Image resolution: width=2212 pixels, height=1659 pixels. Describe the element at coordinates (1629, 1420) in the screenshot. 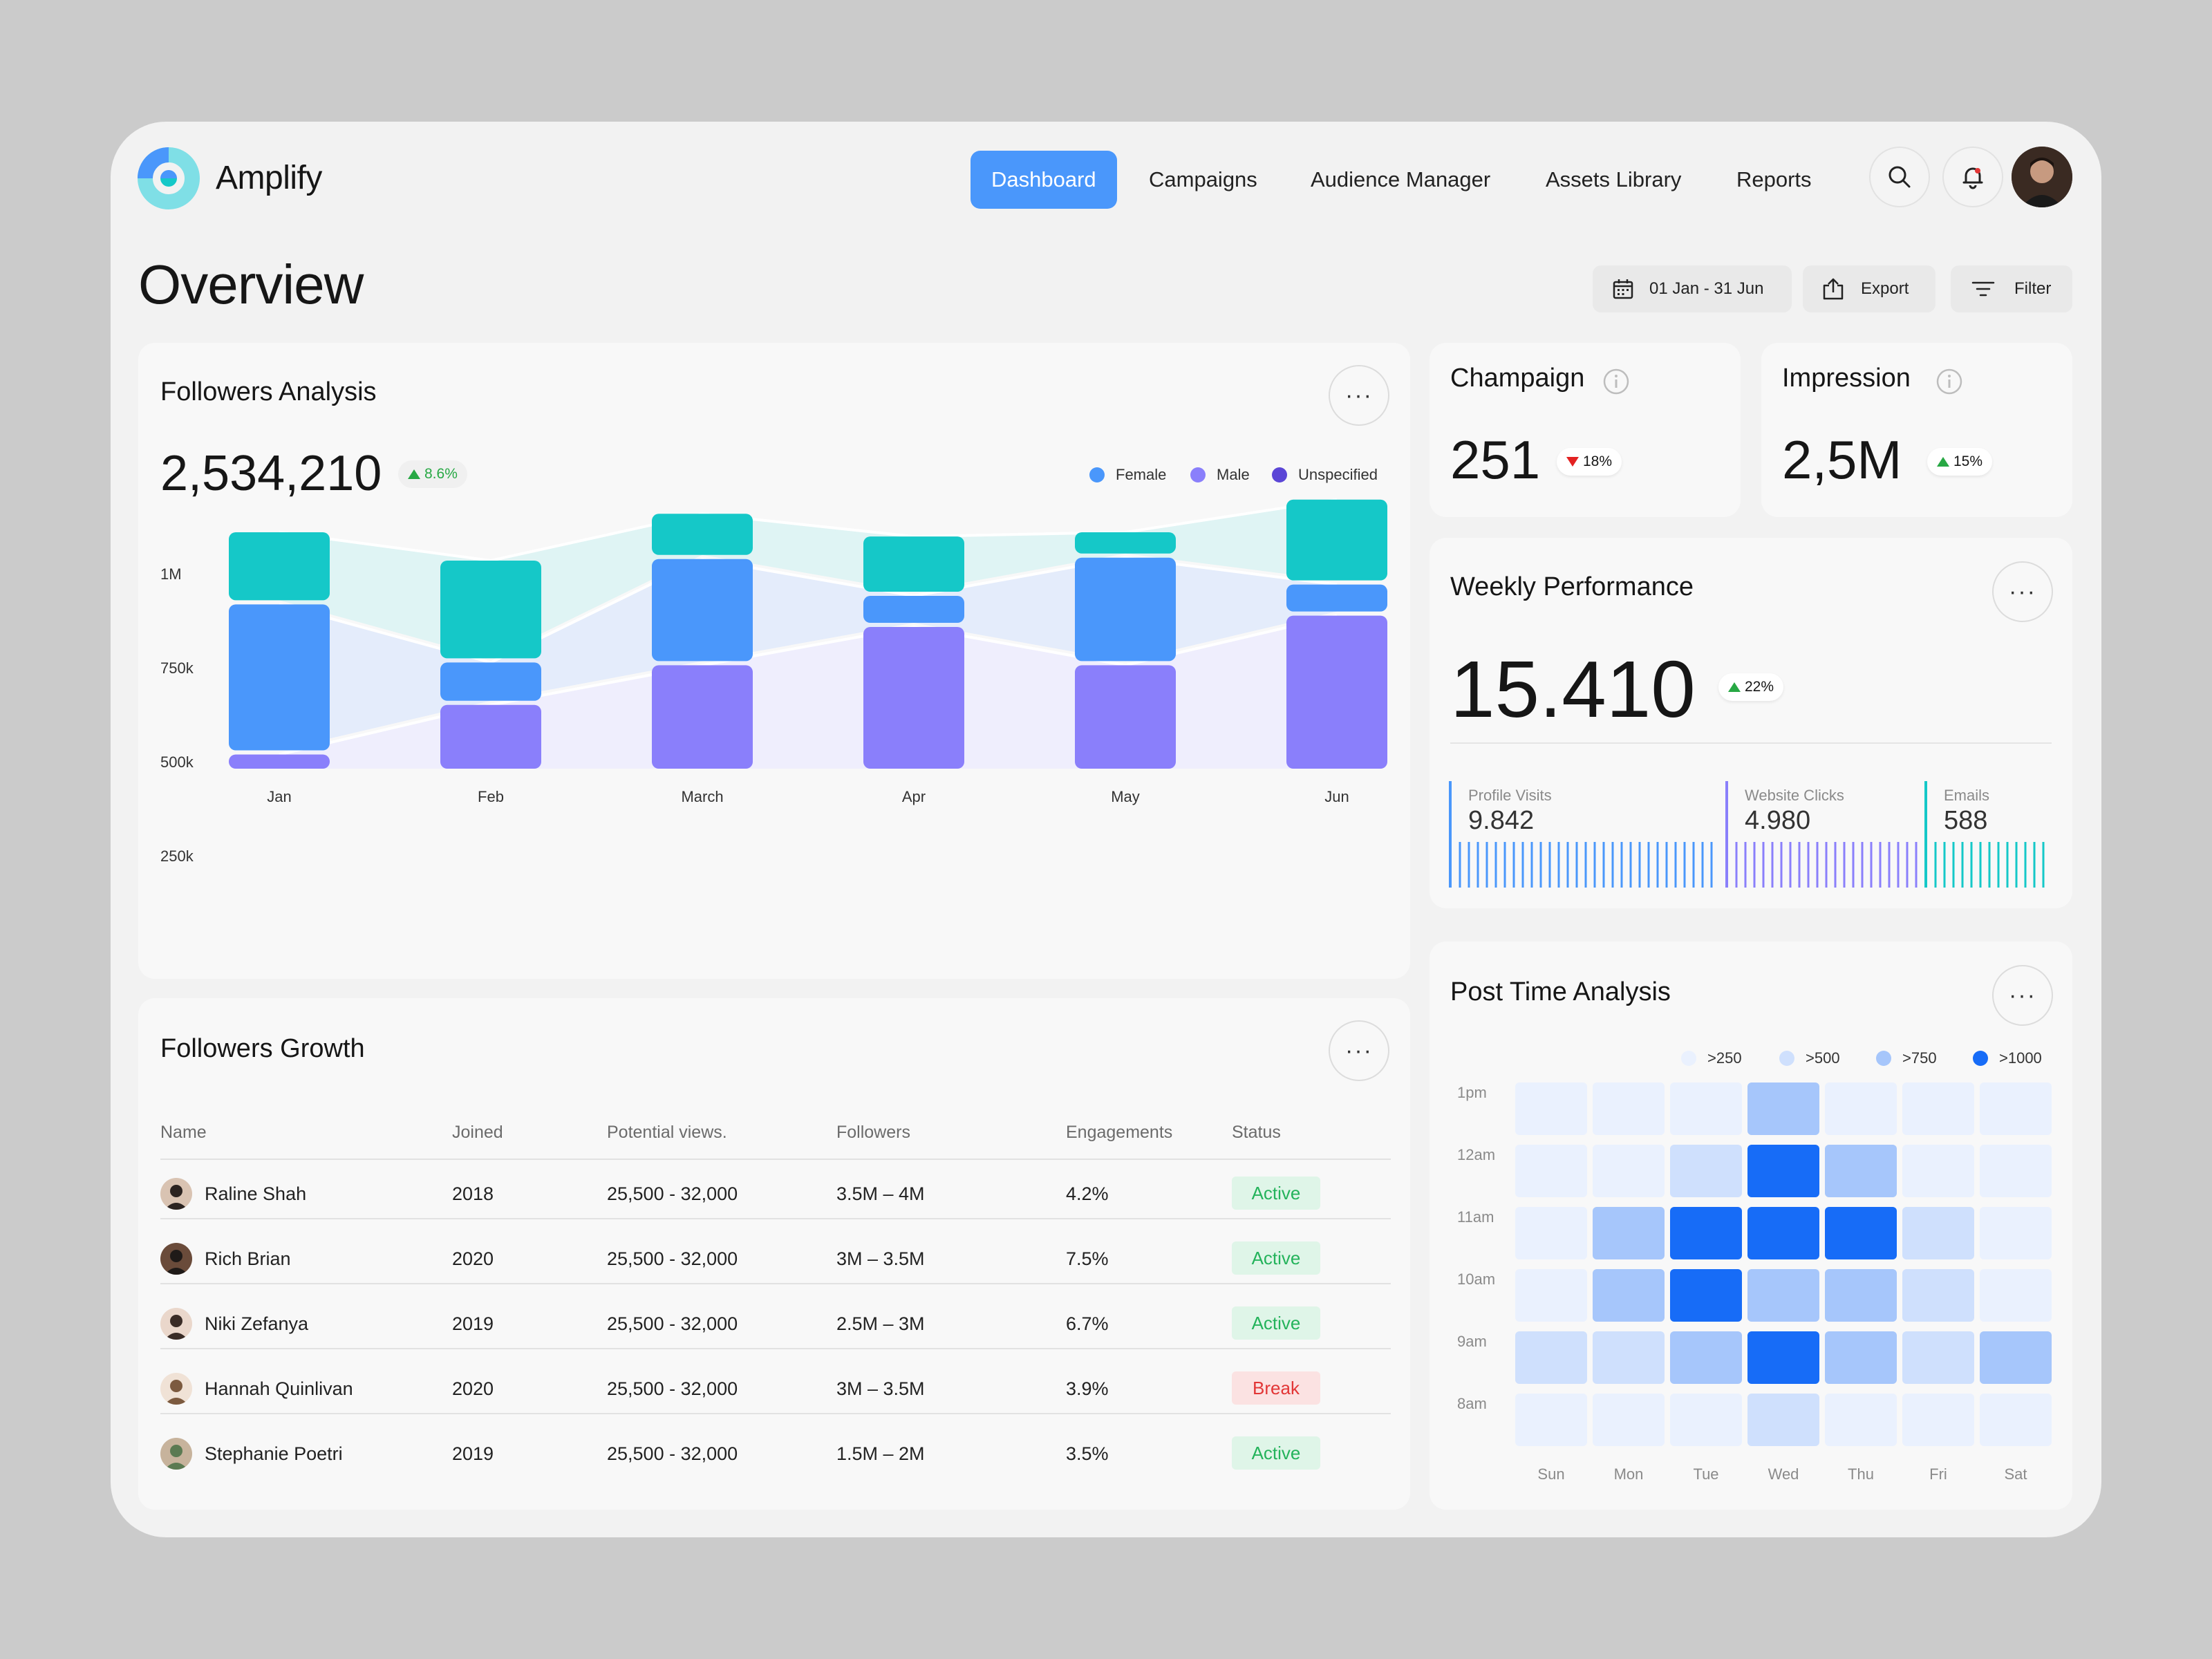

I see `heatmap-cell-mon-8am` at that location.